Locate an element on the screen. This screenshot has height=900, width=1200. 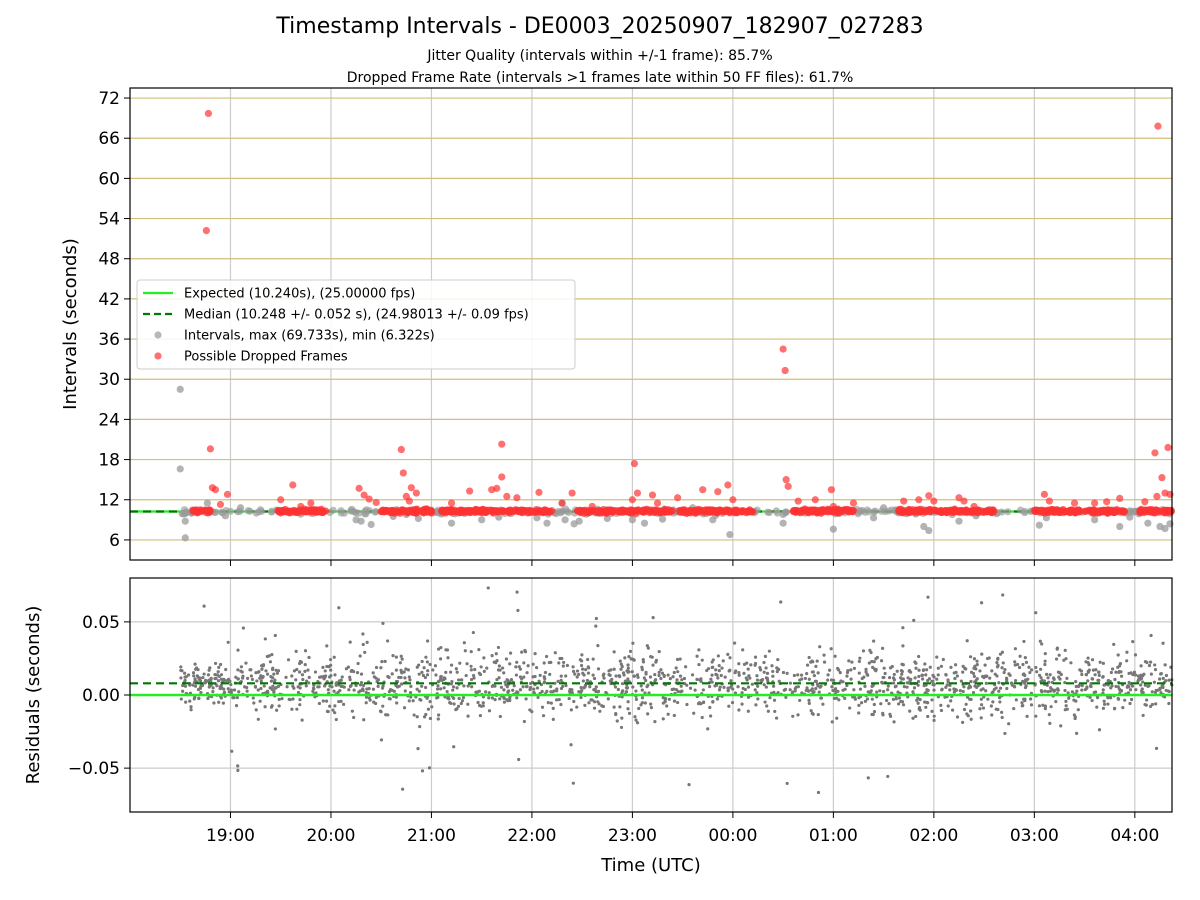
intervals-y-tick-label: 24 is located at coordinates (109, 420).